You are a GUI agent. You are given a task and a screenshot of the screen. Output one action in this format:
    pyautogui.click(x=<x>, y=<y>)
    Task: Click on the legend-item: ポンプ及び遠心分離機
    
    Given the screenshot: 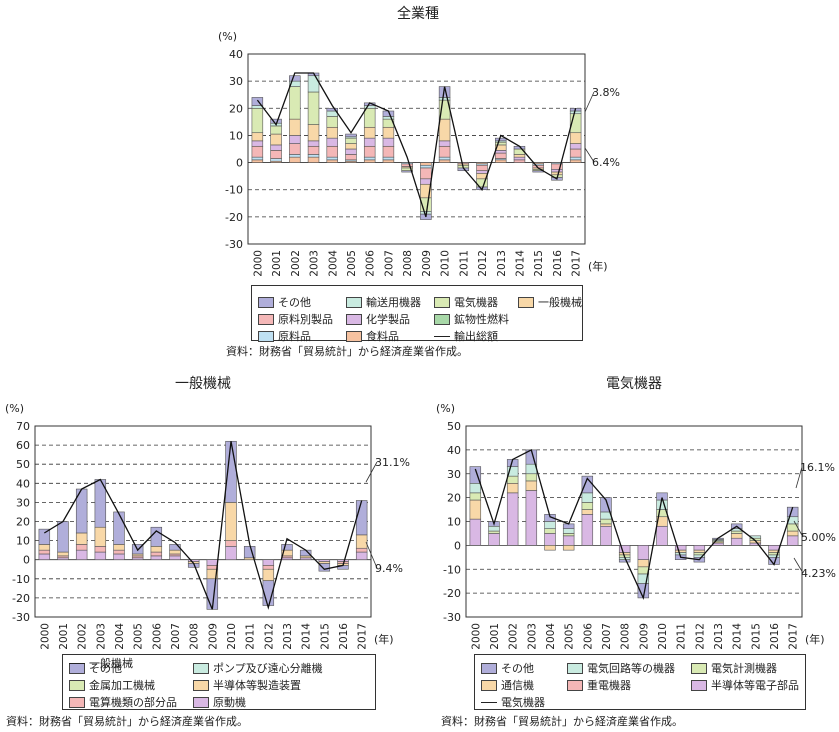 What is the action you would take?
    pyautogui.click(x=258, y=668)
    